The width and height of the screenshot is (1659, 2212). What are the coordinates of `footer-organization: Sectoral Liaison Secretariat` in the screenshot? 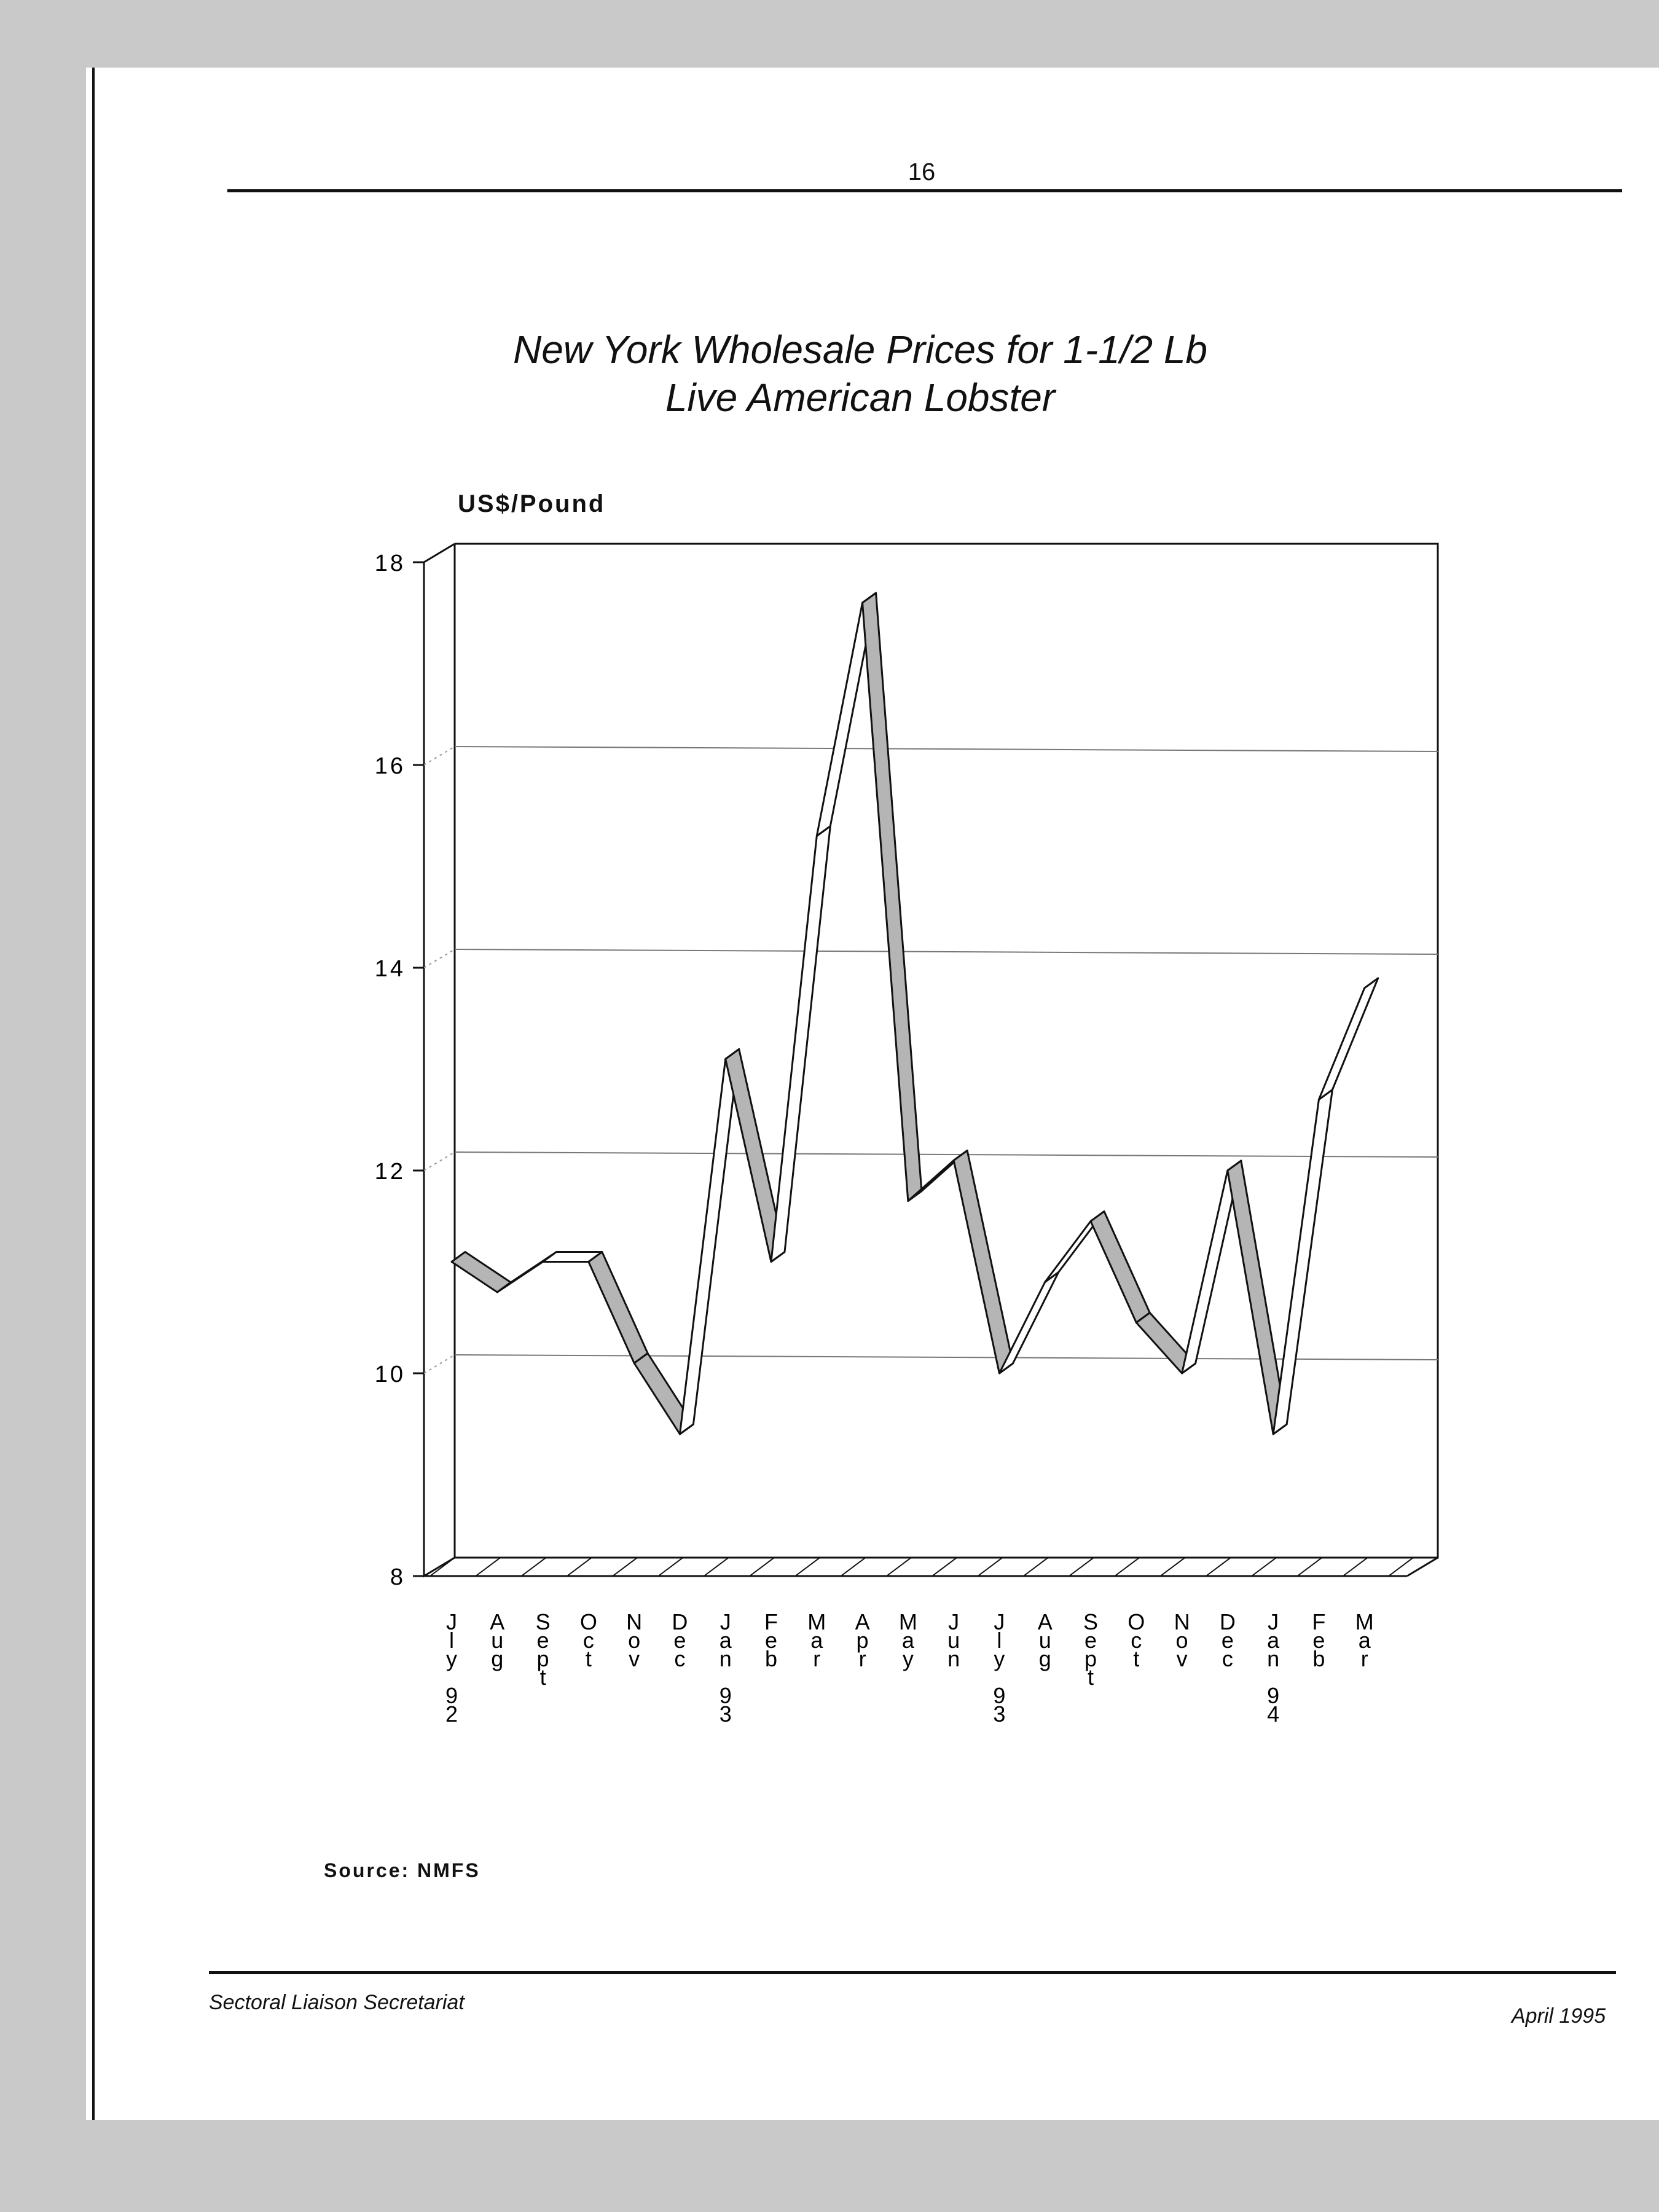 It's located at (337, 2002).